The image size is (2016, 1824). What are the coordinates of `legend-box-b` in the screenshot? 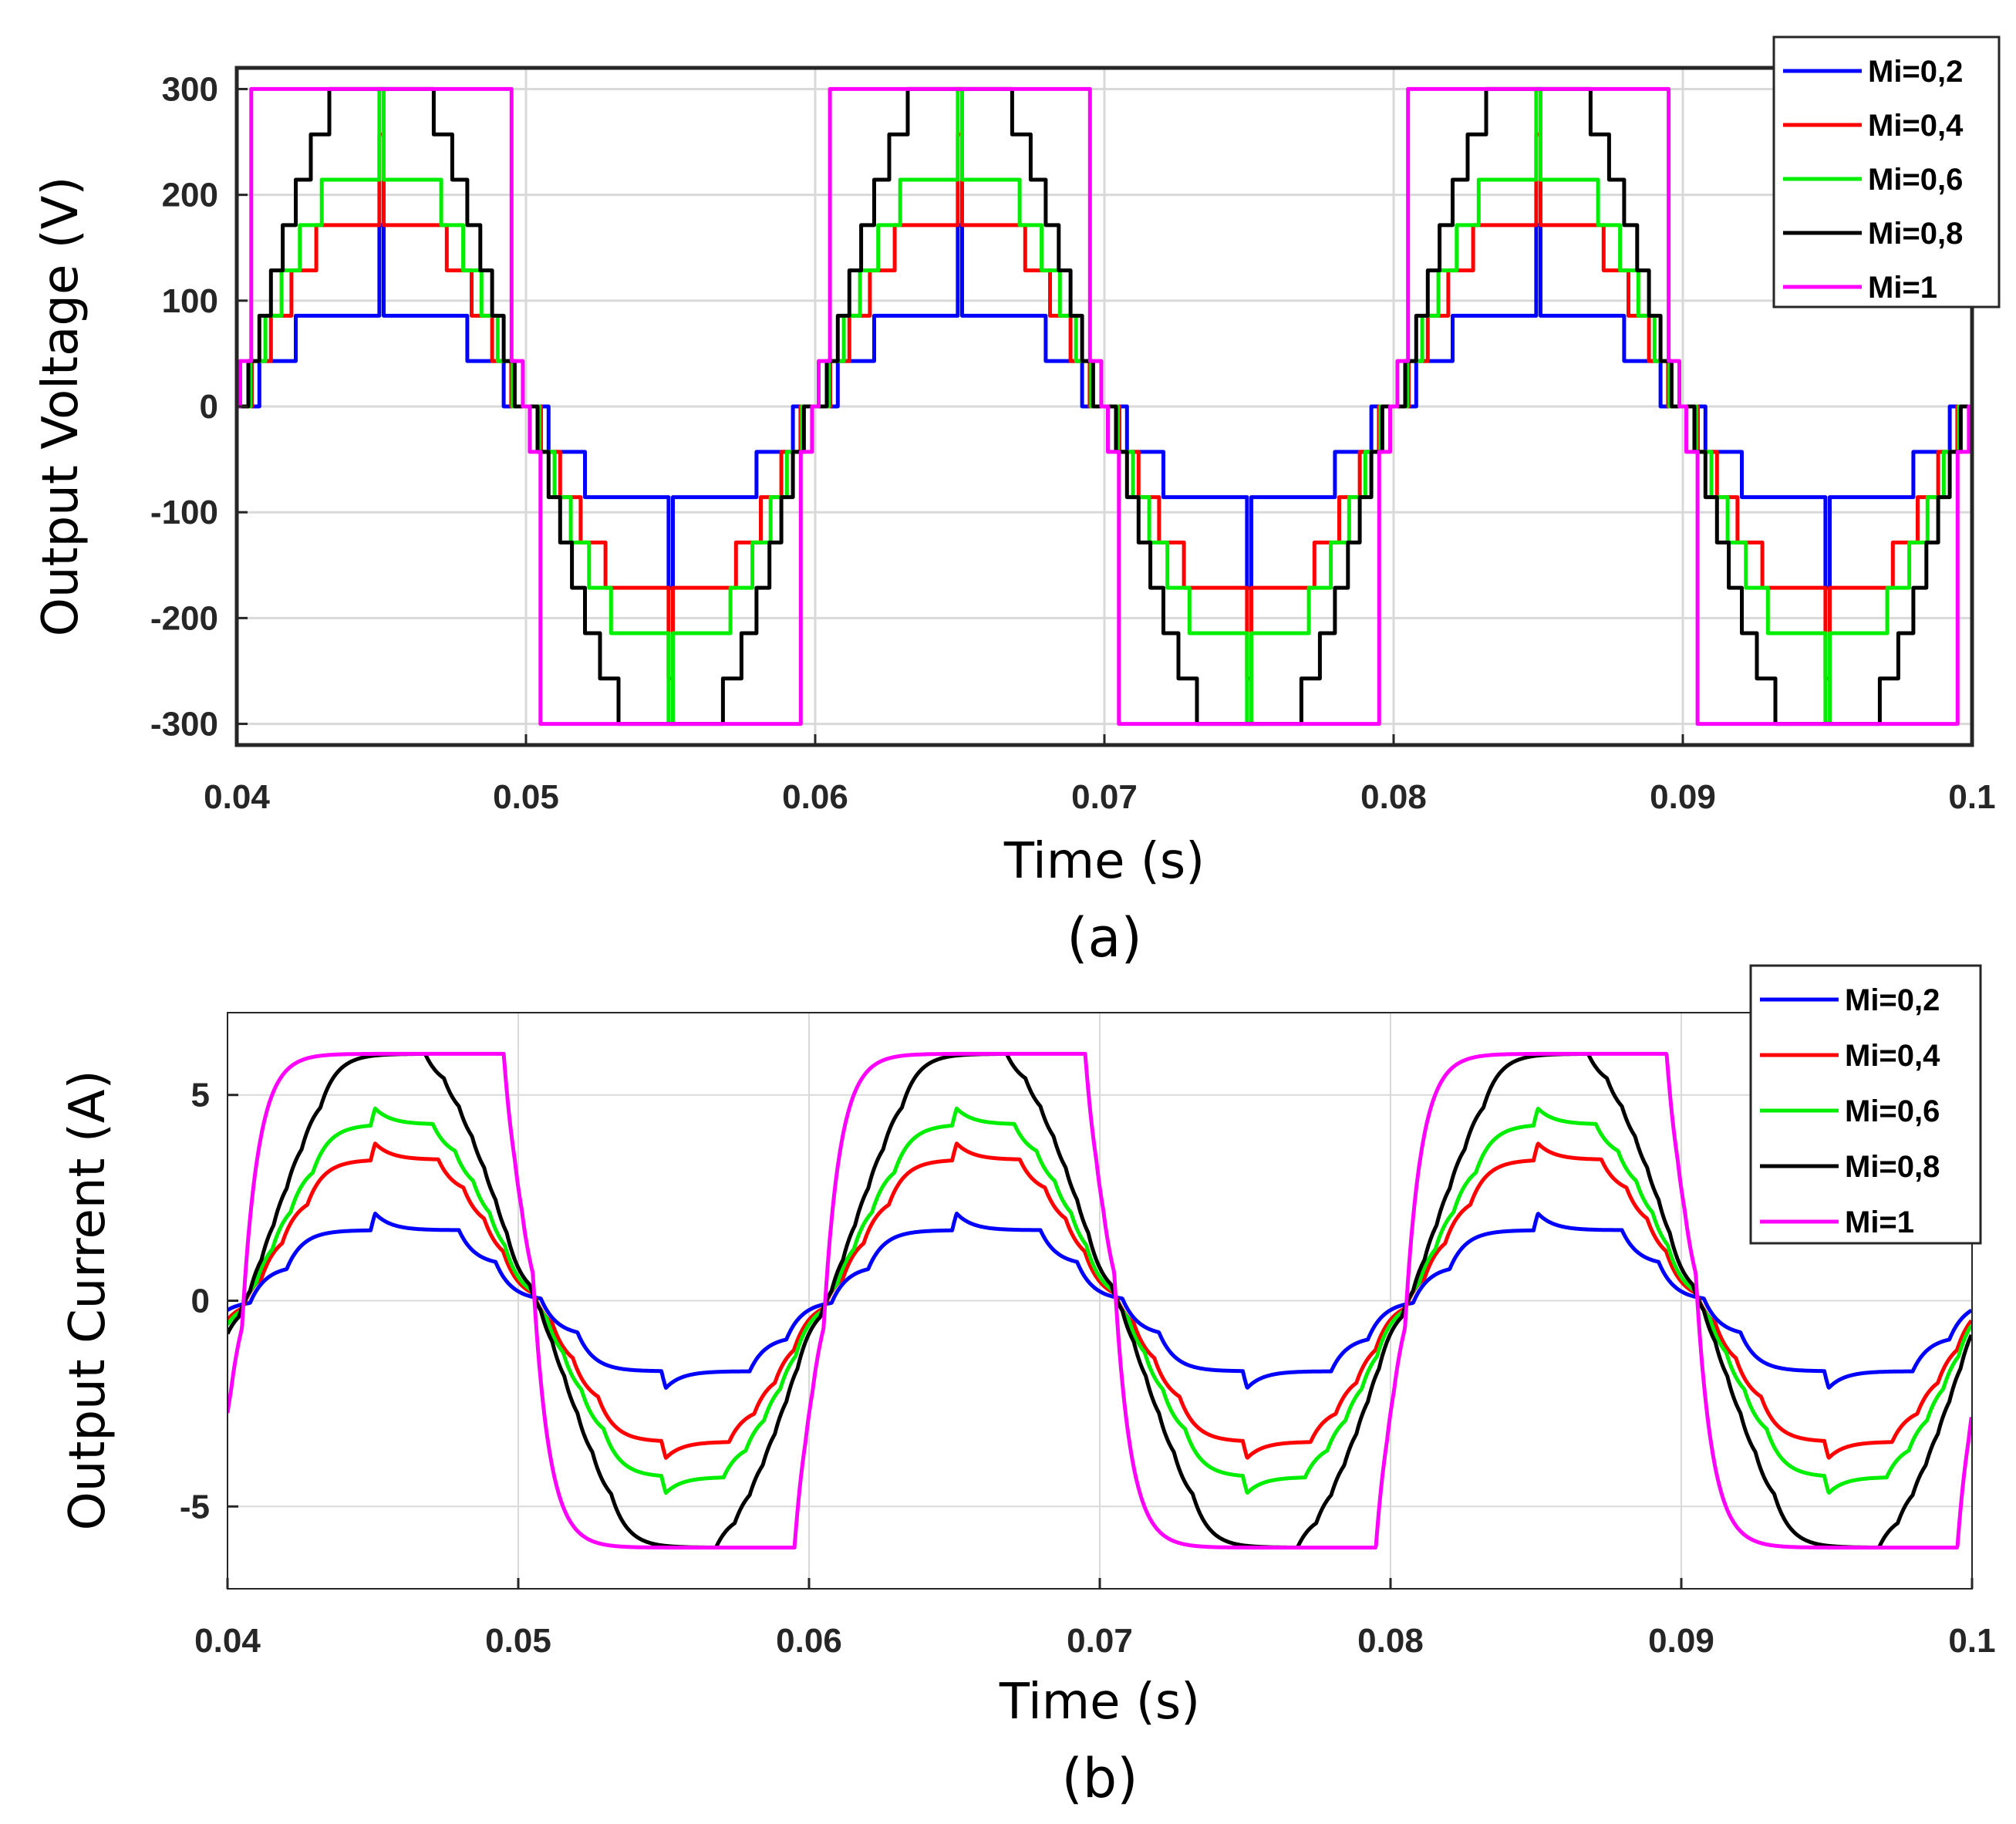 It's located at (1865, 1104).